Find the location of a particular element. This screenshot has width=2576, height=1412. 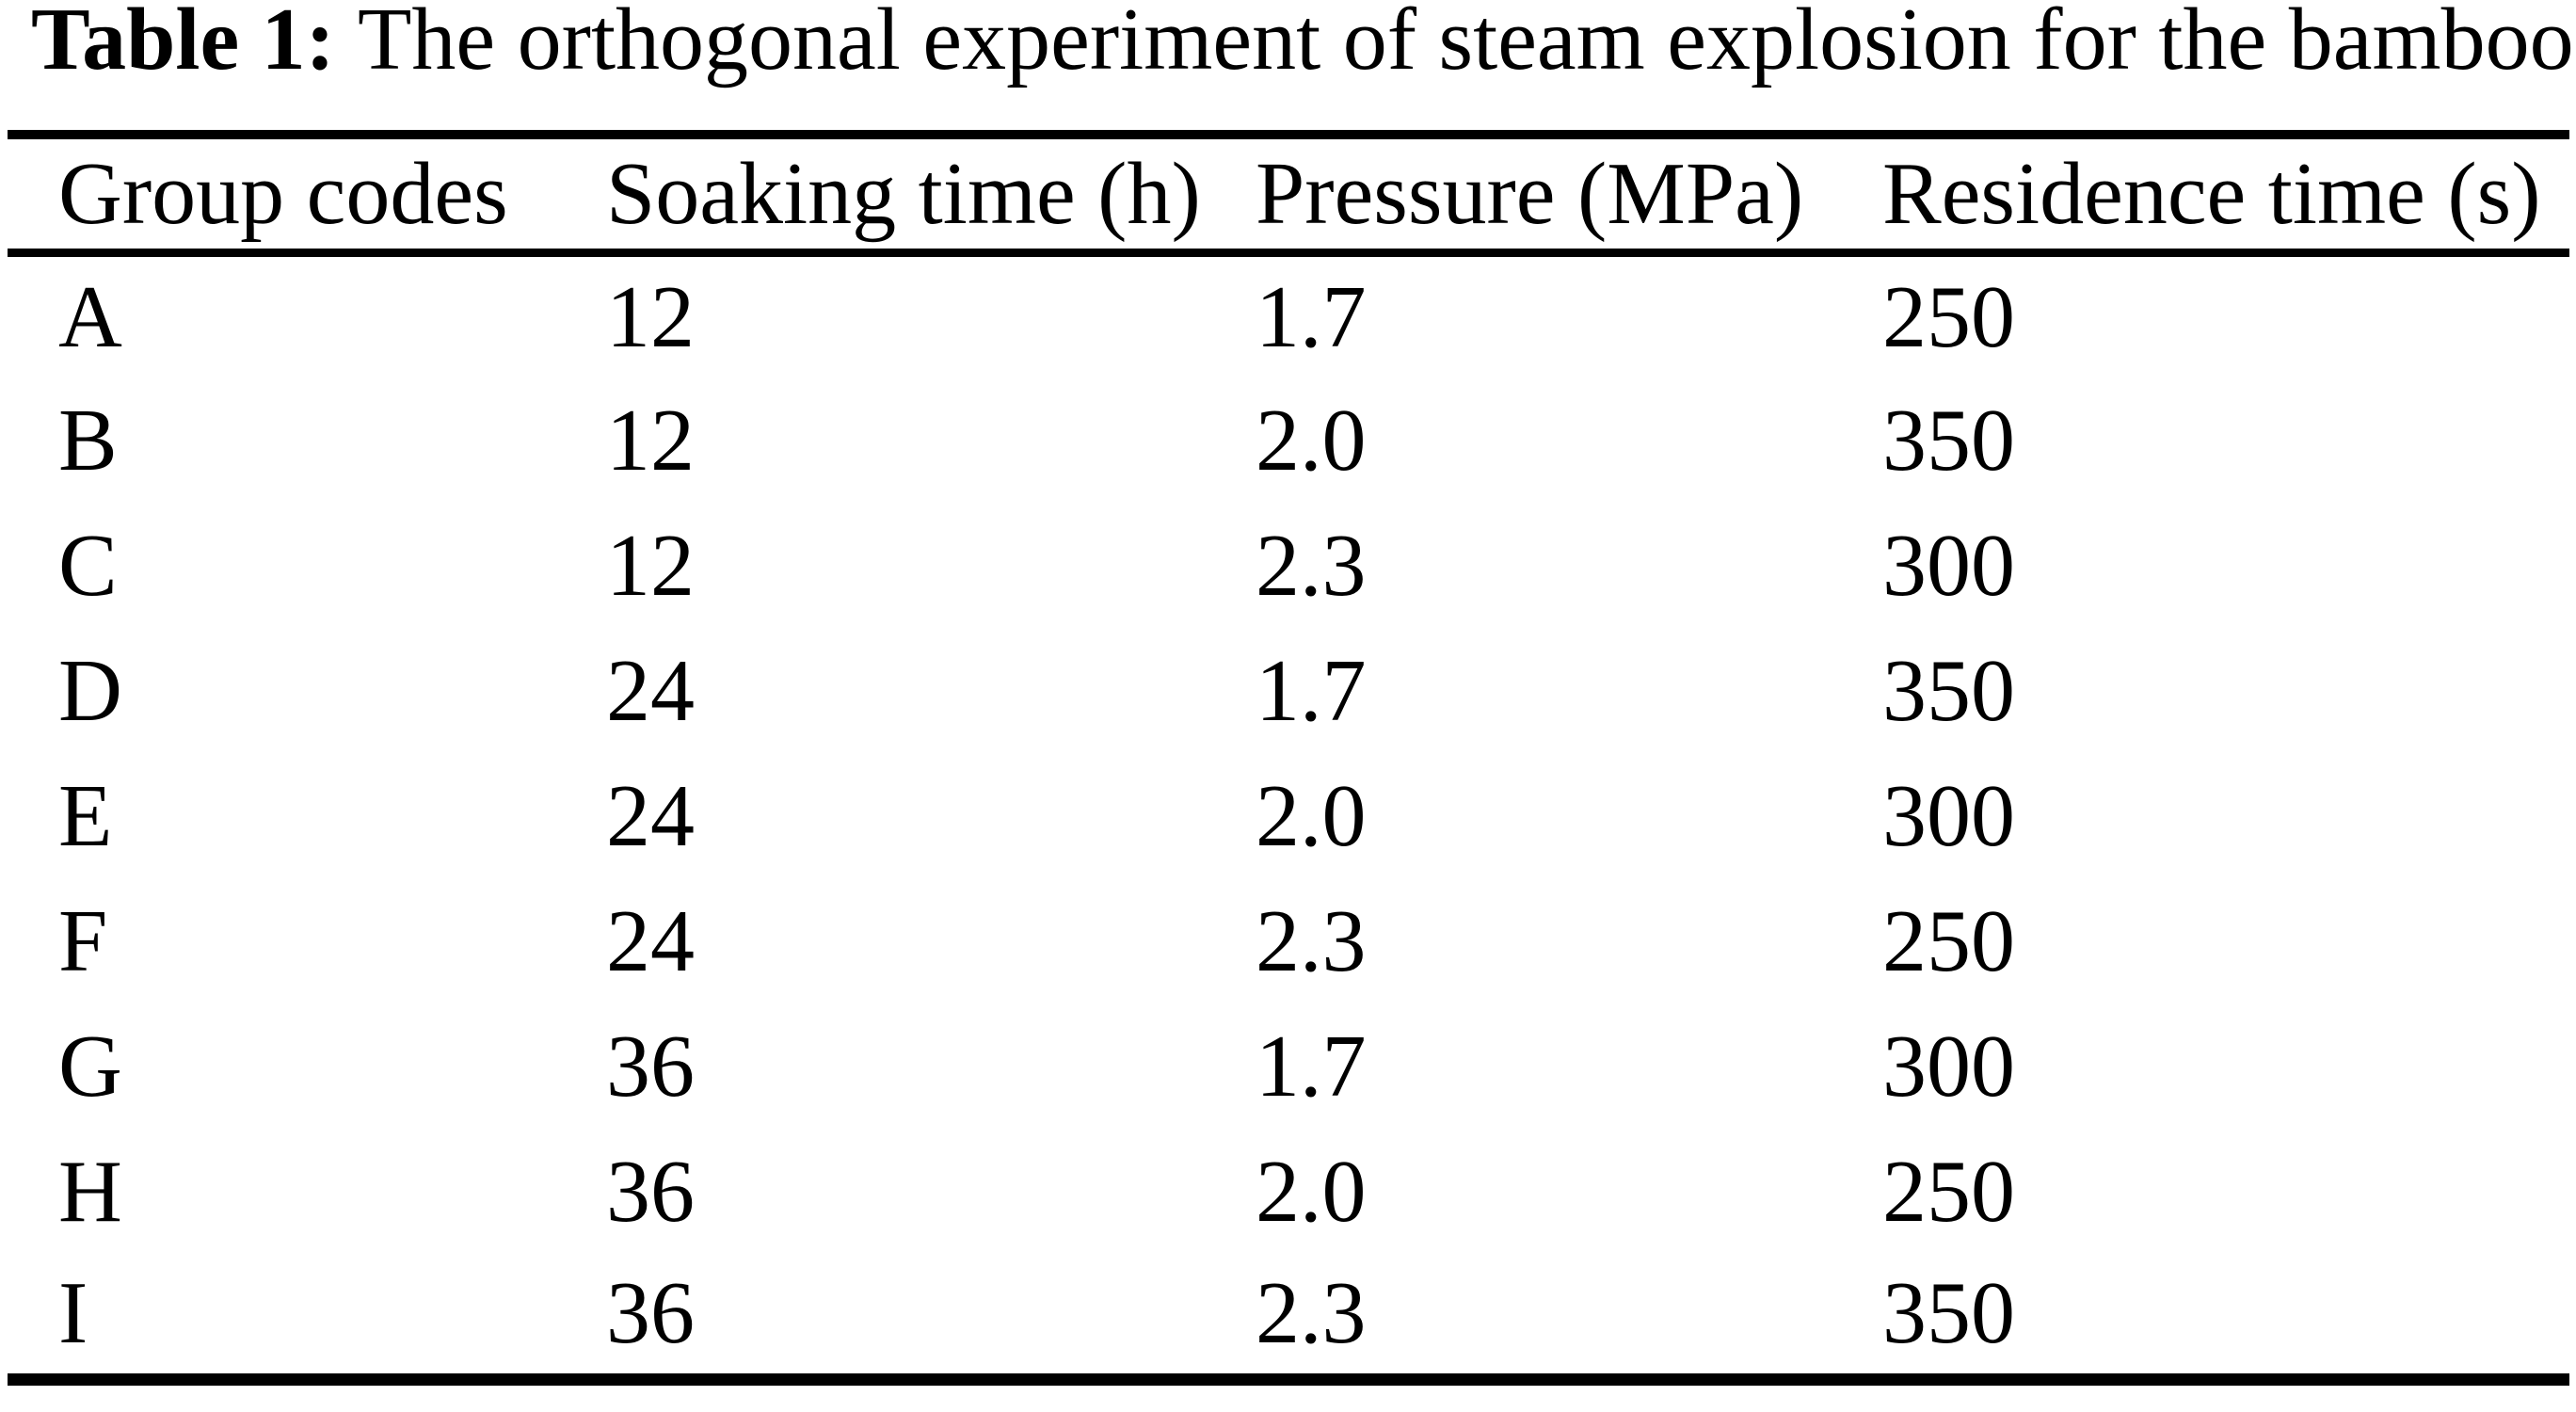

cell-group-code: C is located at coordinates (88, 565).